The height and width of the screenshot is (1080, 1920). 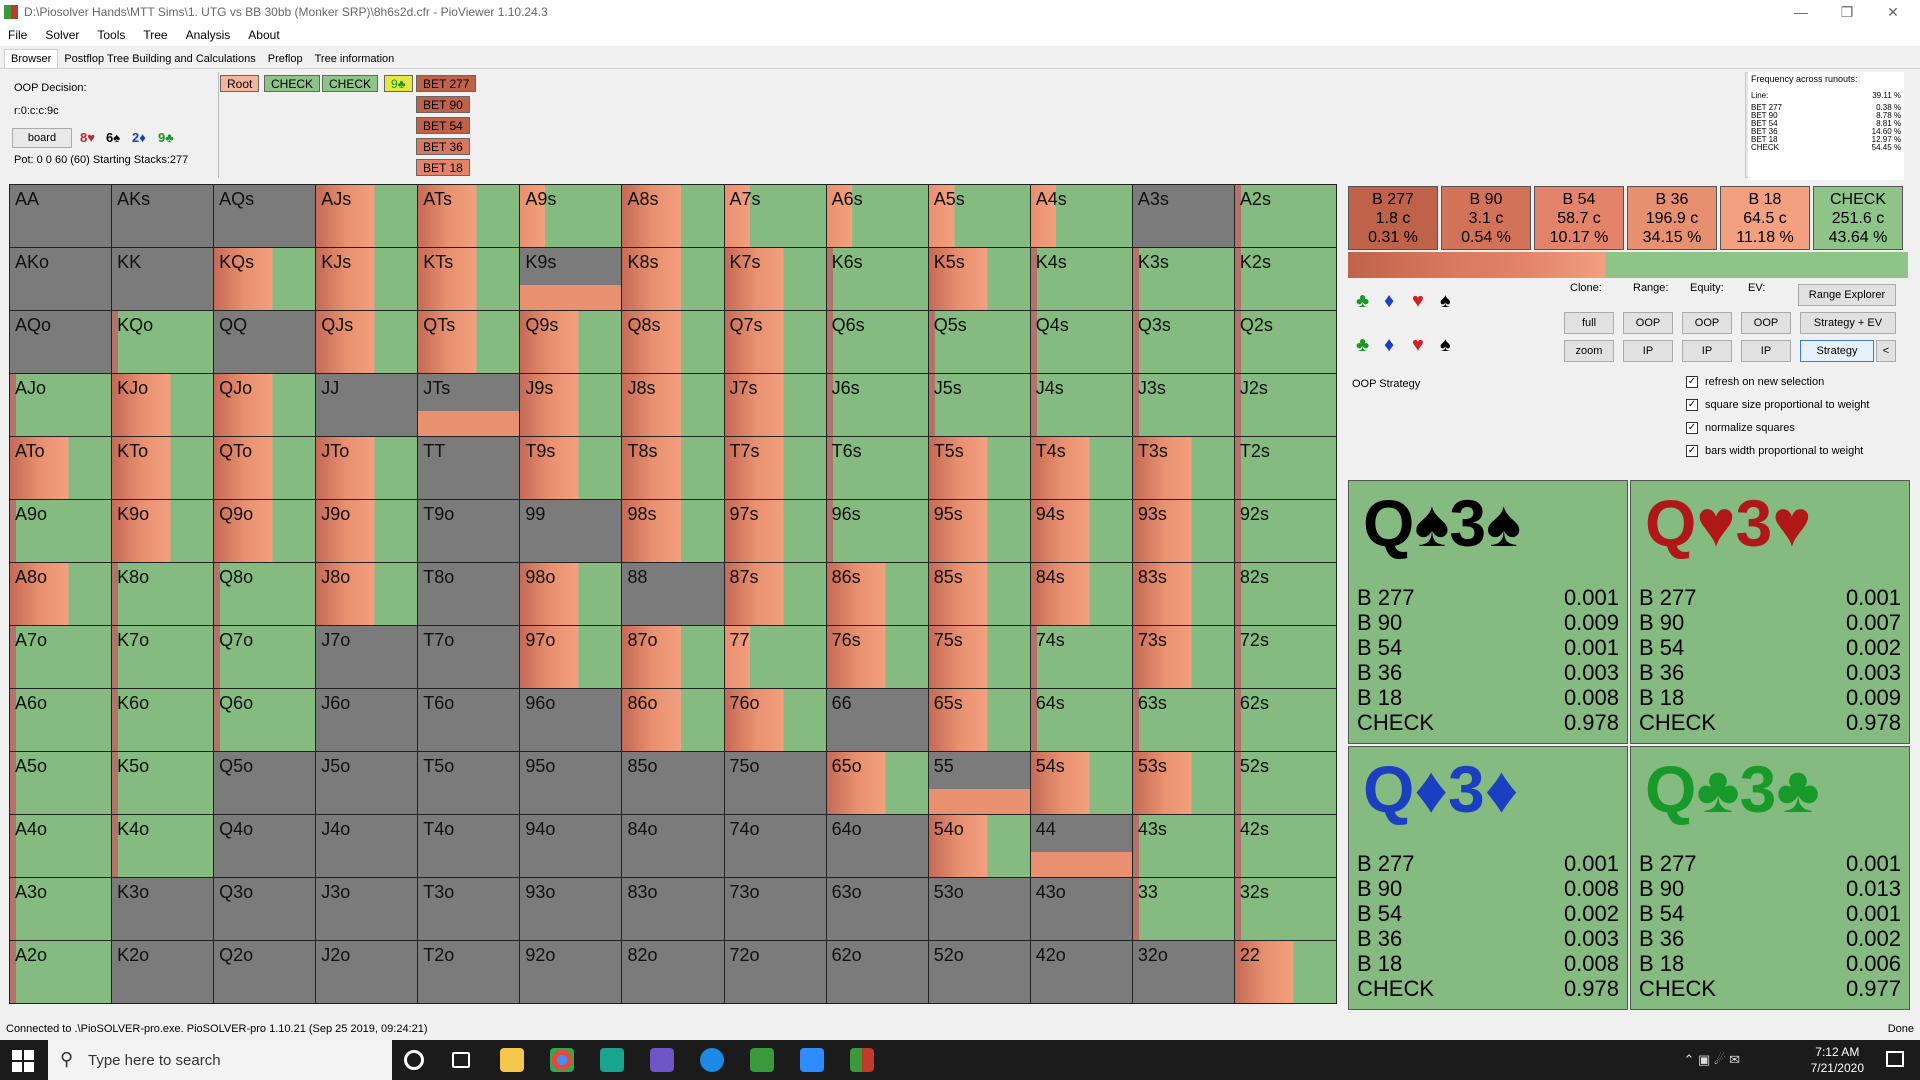 What do you see at coordinates (163, 405) in the screenshot?
I see `grid-cell: KJo` at bounding box center [163, 405].